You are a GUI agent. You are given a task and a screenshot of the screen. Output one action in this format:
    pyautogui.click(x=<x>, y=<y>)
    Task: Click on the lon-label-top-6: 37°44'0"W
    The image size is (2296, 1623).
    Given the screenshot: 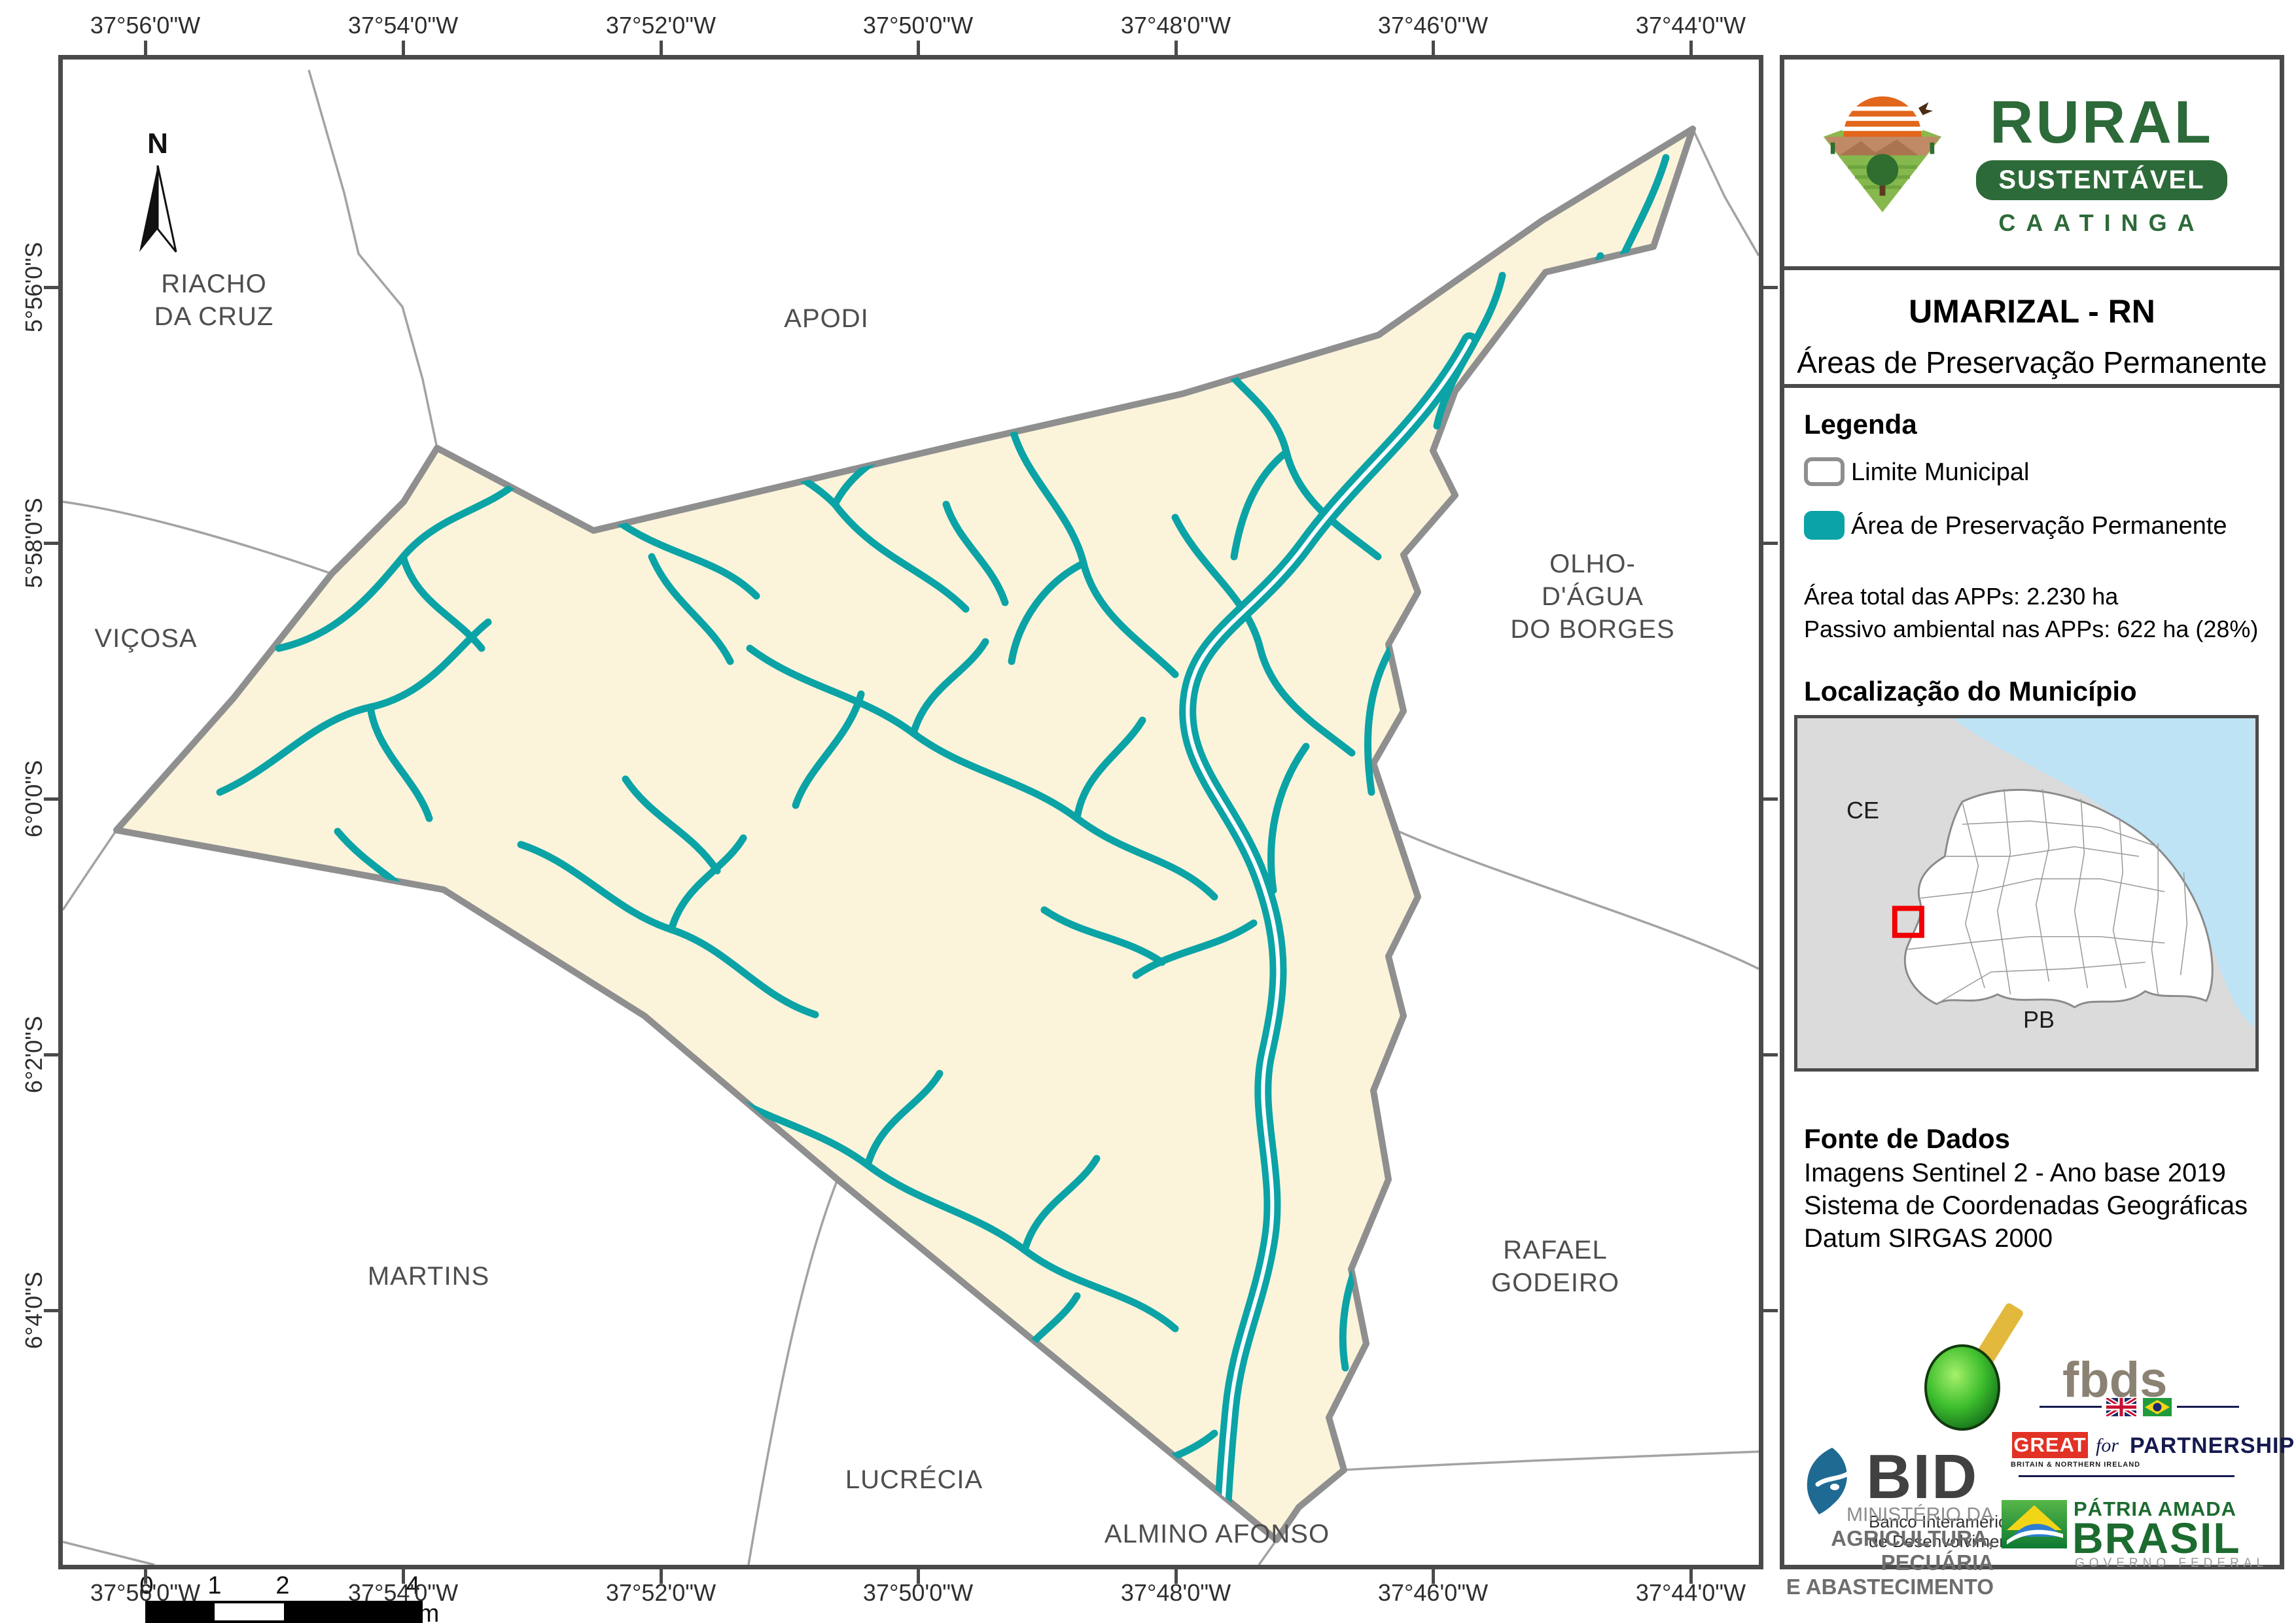 What is the action you would take?
    pyautogui.click(x=1691, y=26)
    